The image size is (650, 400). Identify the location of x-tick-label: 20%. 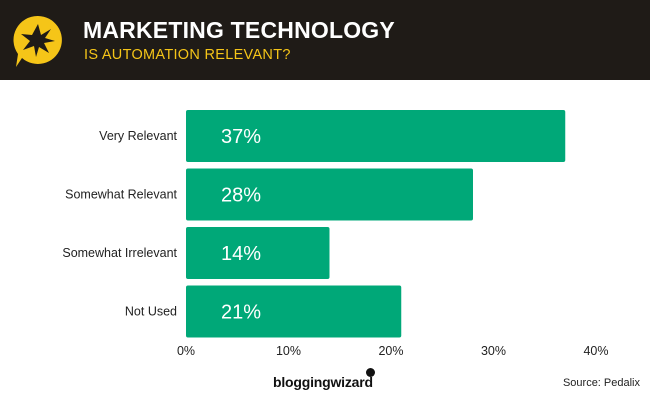
(390, 351).